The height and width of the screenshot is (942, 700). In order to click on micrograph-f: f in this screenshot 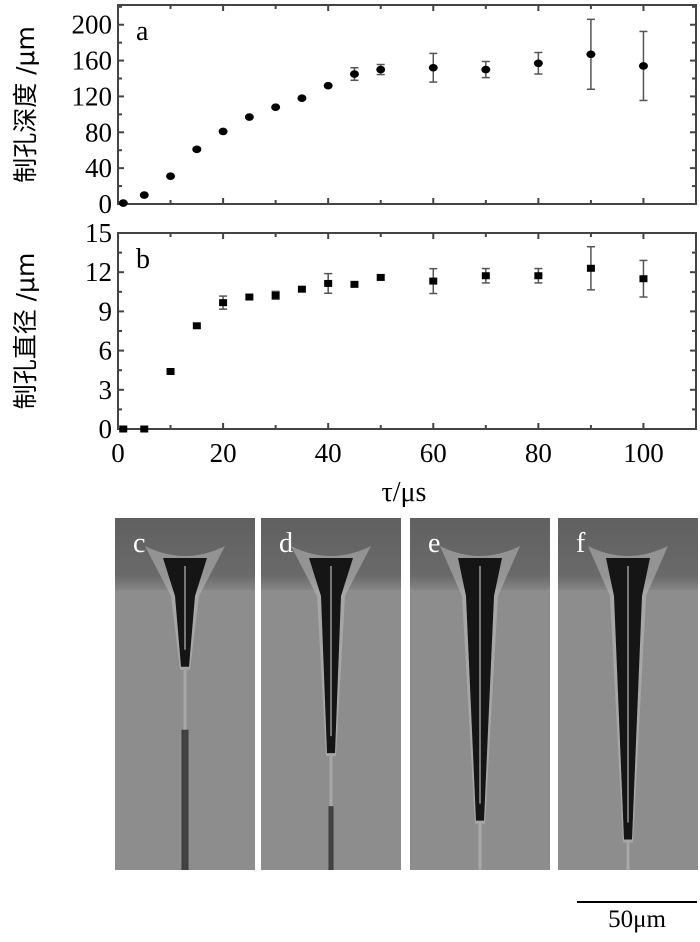, I will do `click(628, 694)`.